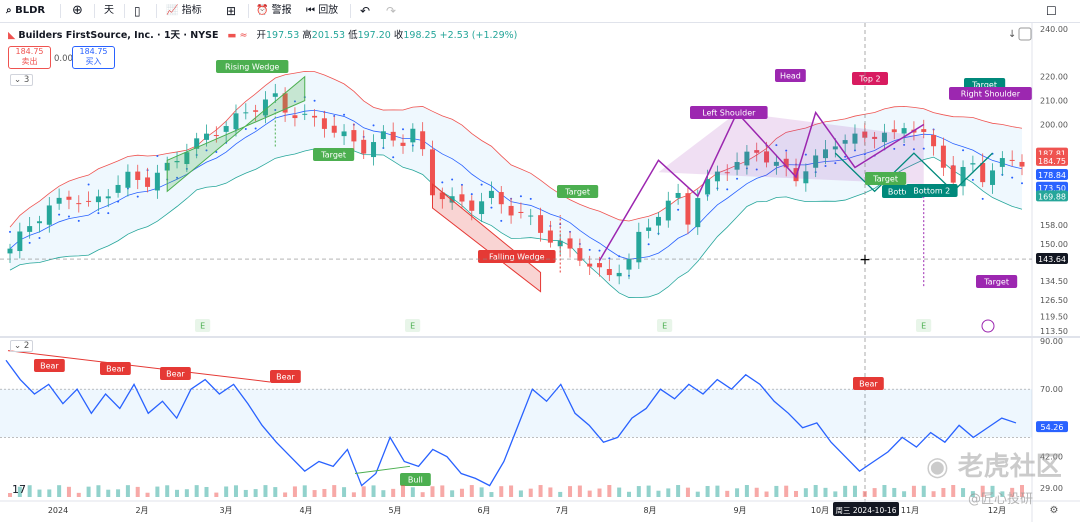  Describe the element at coordinates (365, 11) in the screenshot. I see `undo-icon: ↶` at that location.